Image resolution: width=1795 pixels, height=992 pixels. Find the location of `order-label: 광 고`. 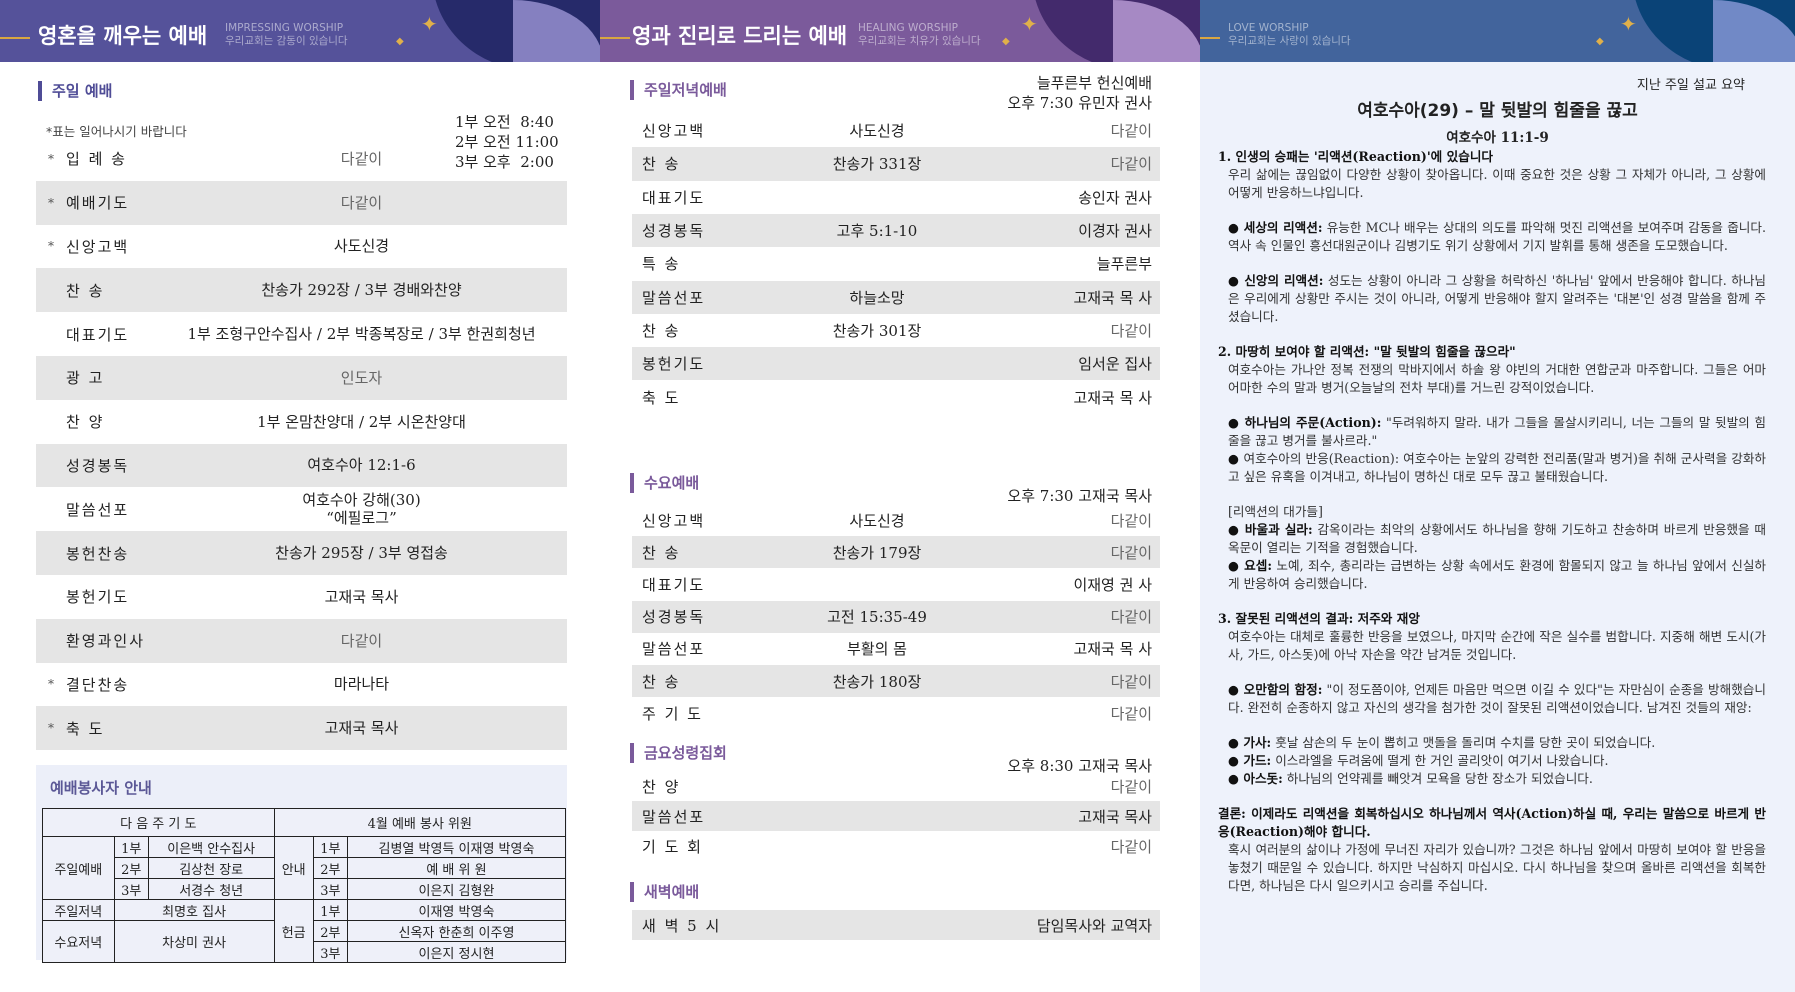

order-label: 광 고 is located at coordinates (85, 378).